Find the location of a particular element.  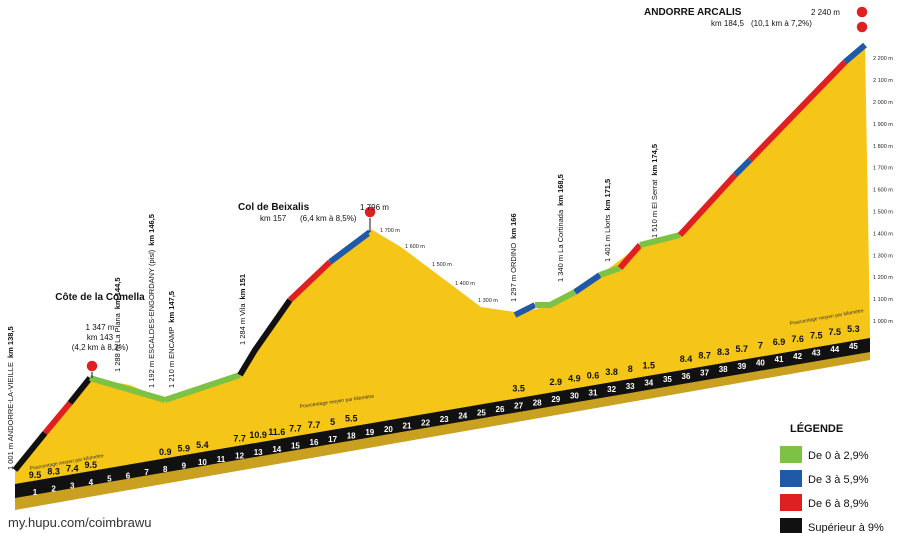

place-km: km 147,5 is located at coordinates (171, 307).